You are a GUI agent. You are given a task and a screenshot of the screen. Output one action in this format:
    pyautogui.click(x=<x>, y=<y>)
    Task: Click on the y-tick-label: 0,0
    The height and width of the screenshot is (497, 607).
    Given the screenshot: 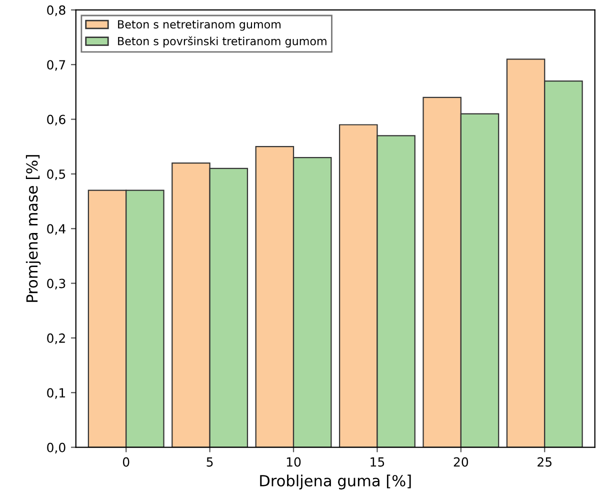 What is the action you would take?
    pyautogui.click(x=56, y=448)
    